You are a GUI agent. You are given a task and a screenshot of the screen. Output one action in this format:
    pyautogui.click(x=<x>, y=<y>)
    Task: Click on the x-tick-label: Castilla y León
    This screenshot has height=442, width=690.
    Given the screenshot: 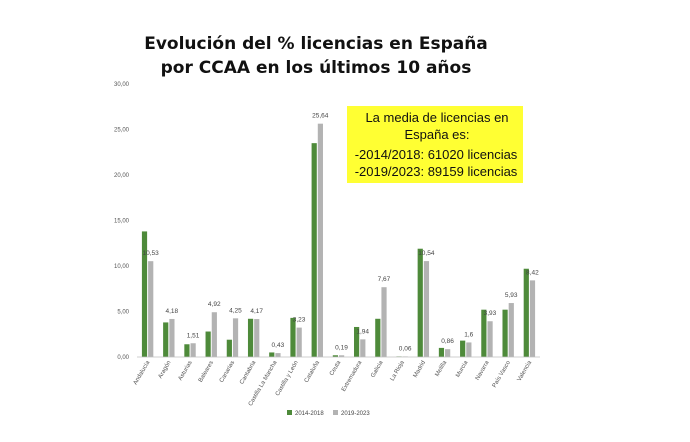 What is the action you would take?
    pyautogui.click(x=287, y=378)
    